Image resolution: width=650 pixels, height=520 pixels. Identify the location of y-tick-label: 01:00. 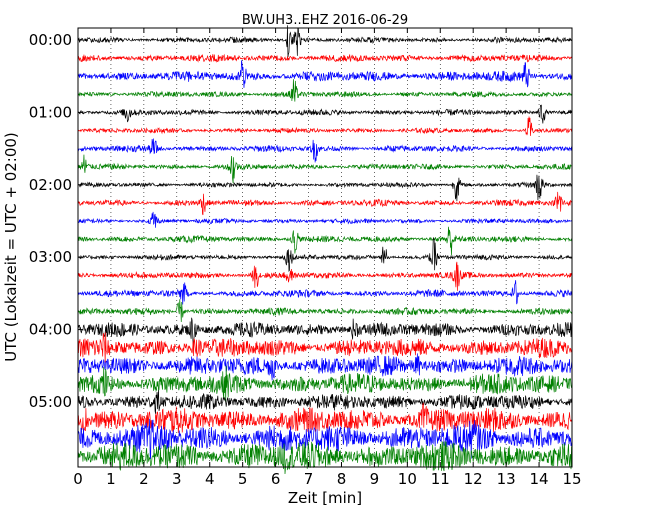
(50, 112).